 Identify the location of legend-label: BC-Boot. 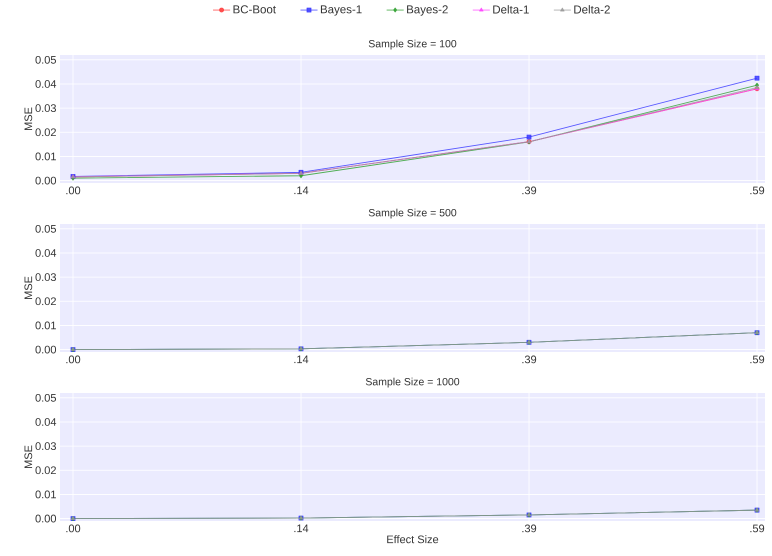
(254, 9).